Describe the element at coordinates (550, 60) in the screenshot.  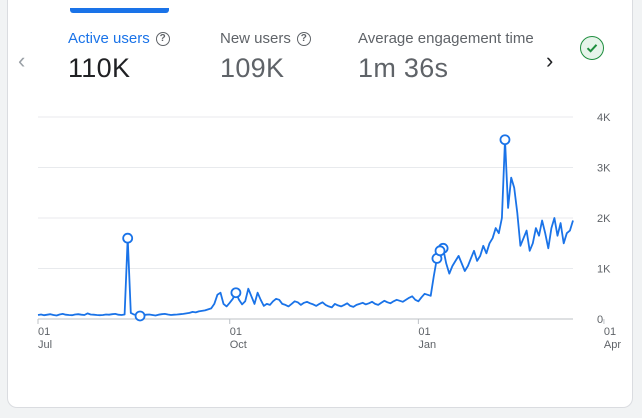
I see `chevron-right-icon: ›` at that location.